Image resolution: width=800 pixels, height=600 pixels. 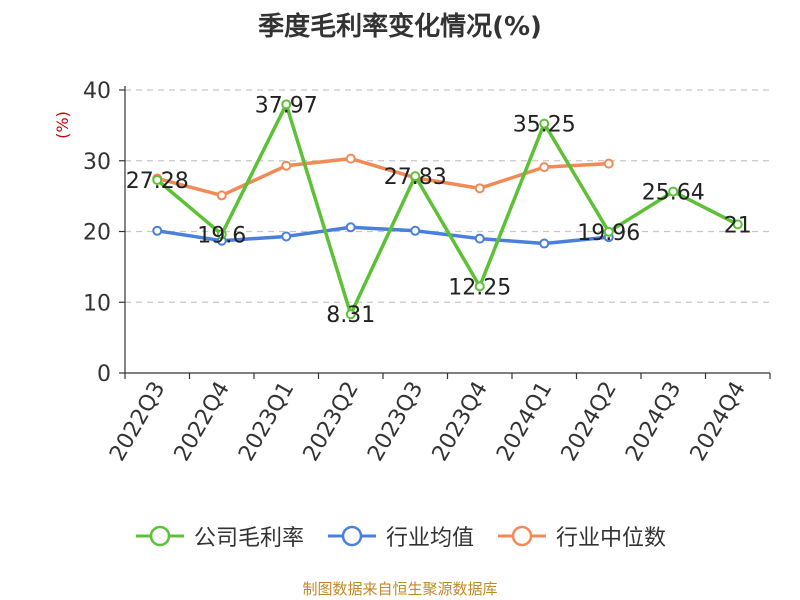 I want to click on x-tick-label: 2024Q1, so click(x=524, y=422).